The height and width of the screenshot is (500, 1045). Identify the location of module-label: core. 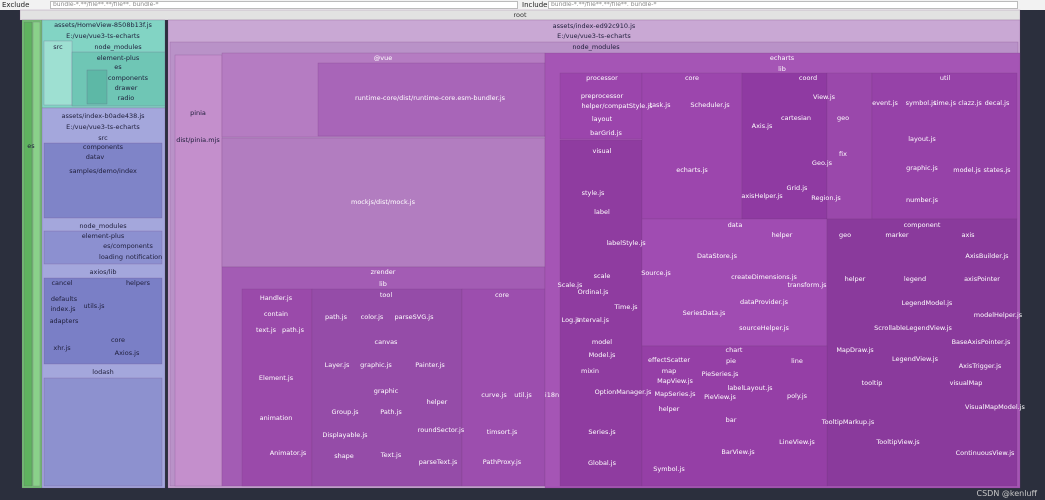
(502, 295).